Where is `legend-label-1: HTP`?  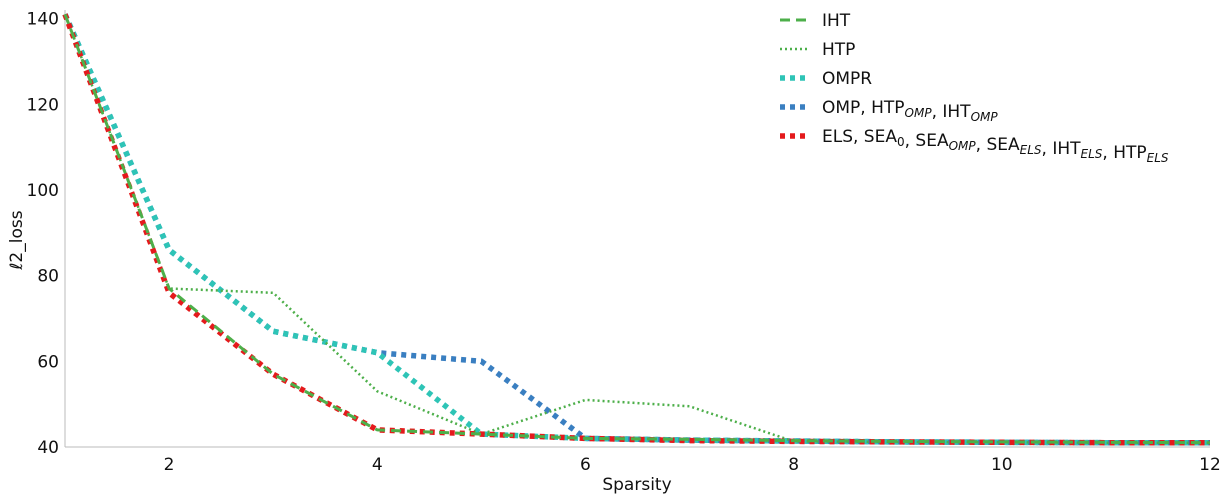
legend-label-1: HTP is located at coordinates (838, 50).